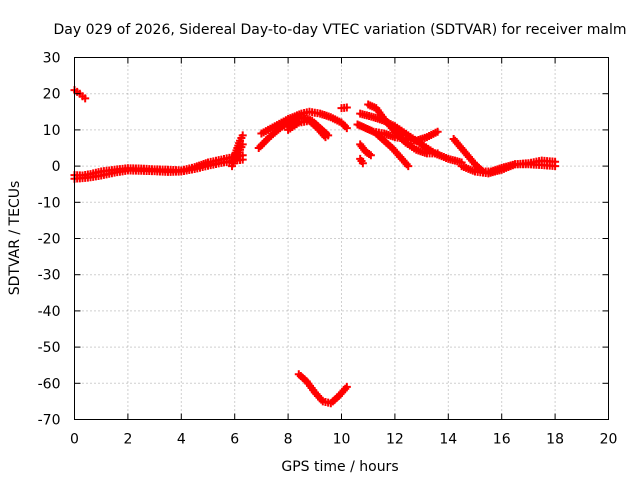 The height and width of the screenshot is (480, 640). Describe the element at coordinates (307, 129) in the screenshot. I see `series-pass-h` at that location.